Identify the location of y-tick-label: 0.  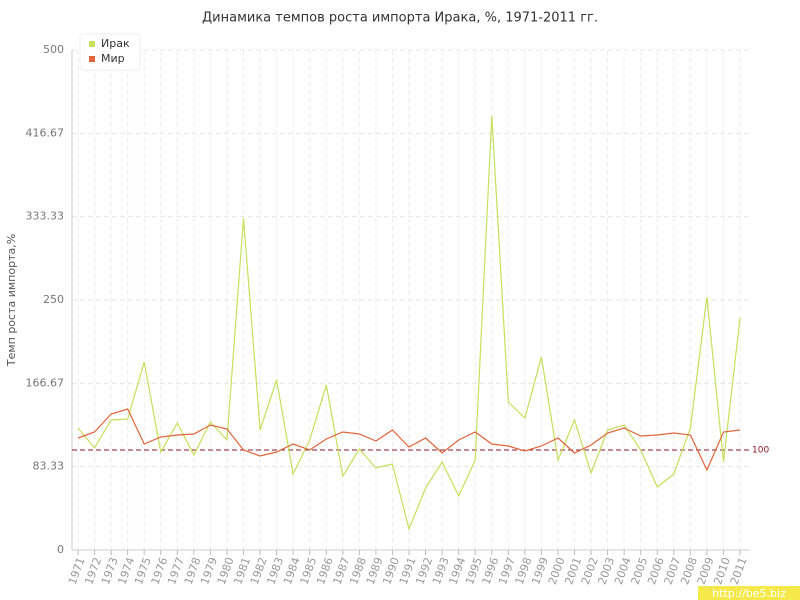
(60, 549).